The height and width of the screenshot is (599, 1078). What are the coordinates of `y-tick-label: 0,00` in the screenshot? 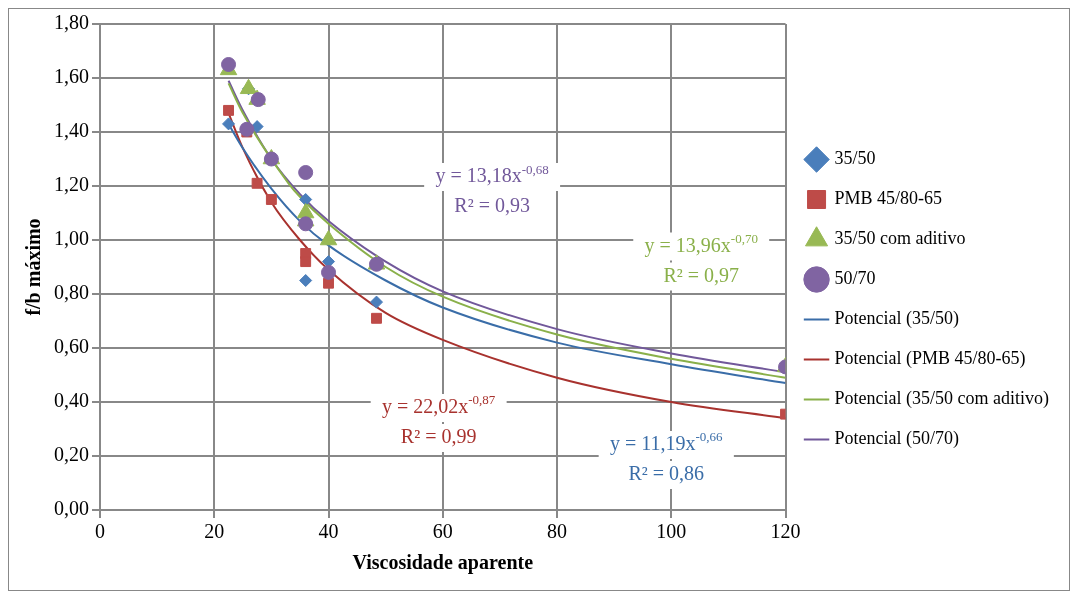 It's located at (71, 508).